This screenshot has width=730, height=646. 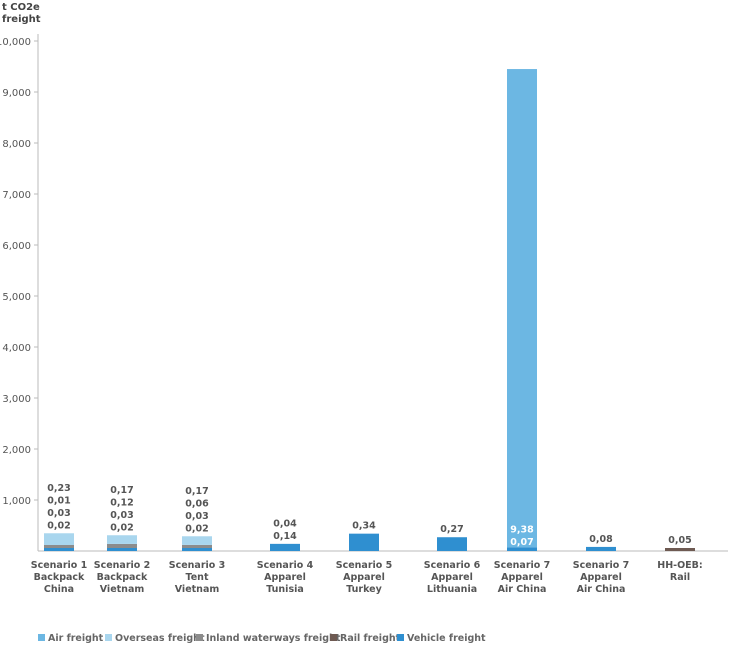 What do you see at coordinates (679, 540) in the screenshot?
I see `data-label: 0,05` at bounding box center [679, 540].